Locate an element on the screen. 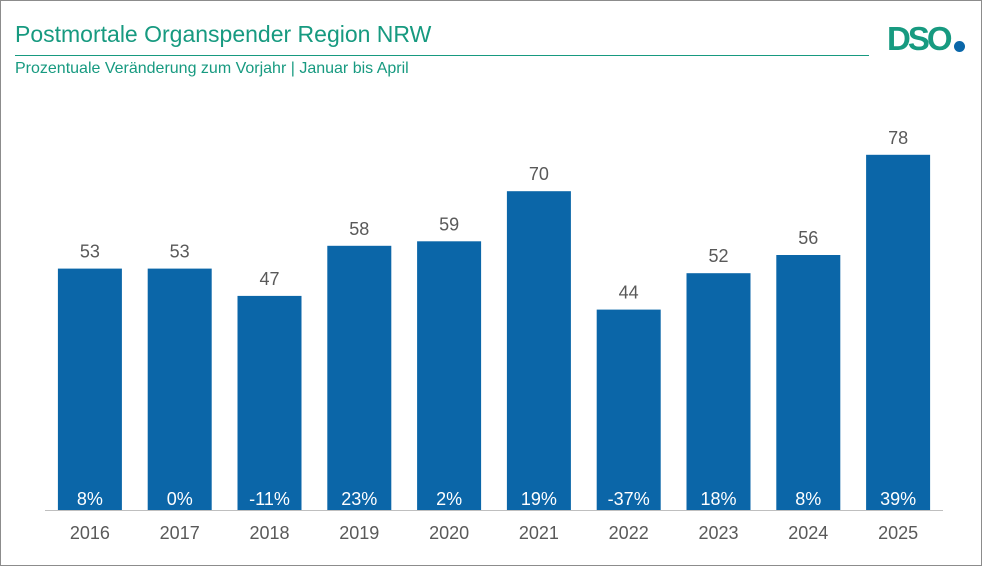  value-label: 52 is located at coordinates (718, 256).